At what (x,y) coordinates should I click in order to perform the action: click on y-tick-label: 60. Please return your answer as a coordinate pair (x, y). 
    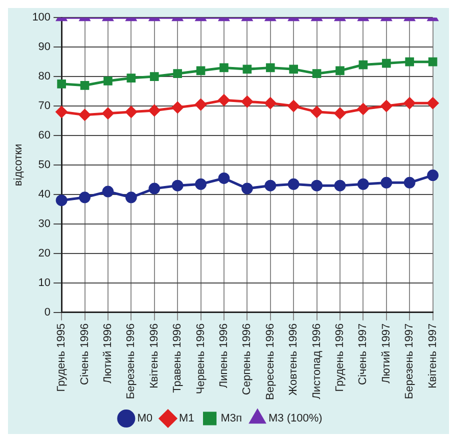
    Looking at the image, I should click on (44, 136).